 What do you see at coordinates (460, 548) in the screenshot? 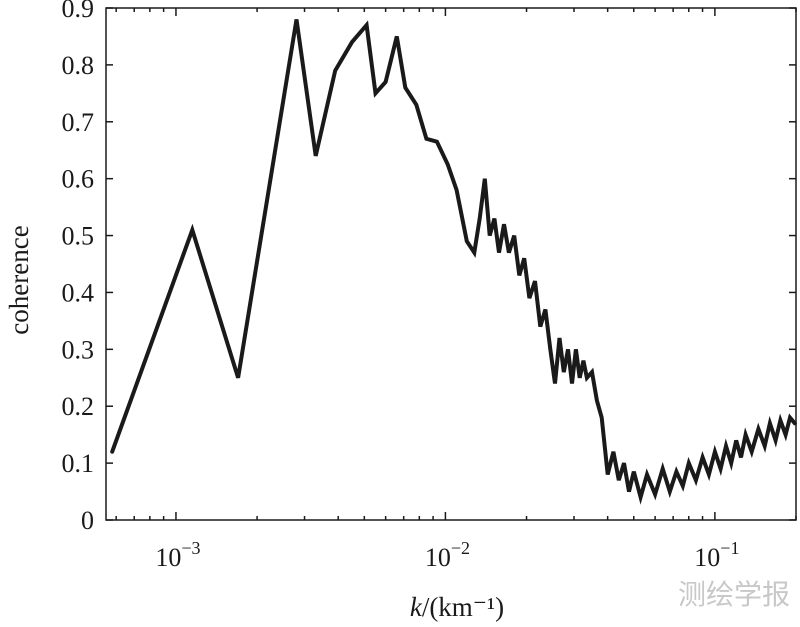
I see `x-tick-label-exponent: −2` at bounding box center [460, 548].